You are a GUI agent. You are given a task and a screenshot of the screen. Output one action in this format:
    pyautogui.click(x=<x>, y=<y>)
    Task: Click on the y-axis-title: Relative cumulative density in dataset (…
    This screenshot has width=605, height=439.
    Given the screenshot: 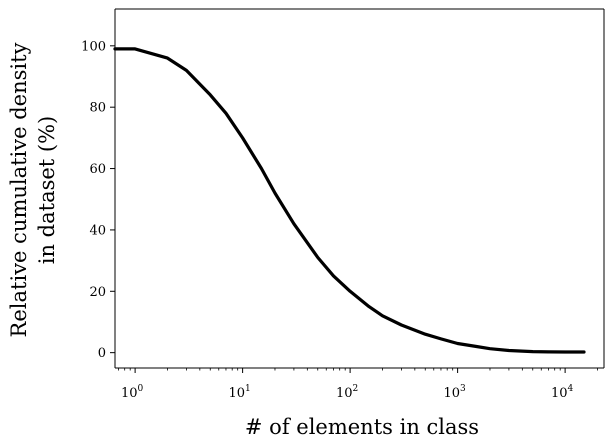 What is the action you would take?
    pyautogui.click(x=33, y=189)
    